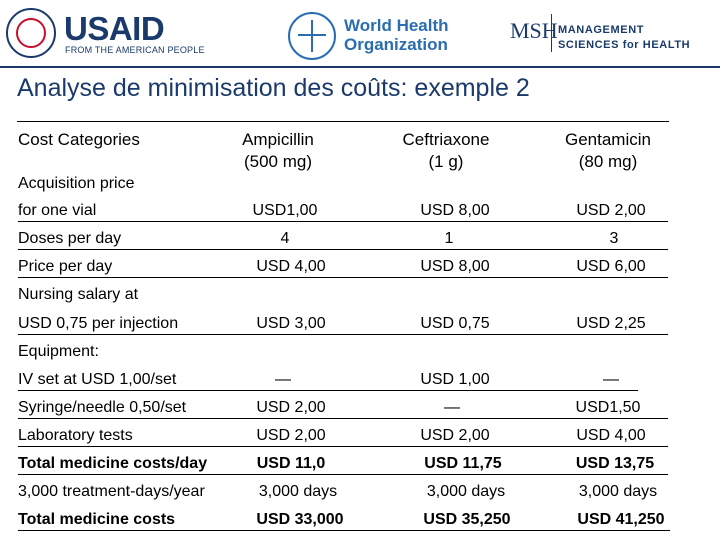  Describe the element at coordinates (614, 238) in the screenshot. I see `cell-gentamicin: 3` at that location.